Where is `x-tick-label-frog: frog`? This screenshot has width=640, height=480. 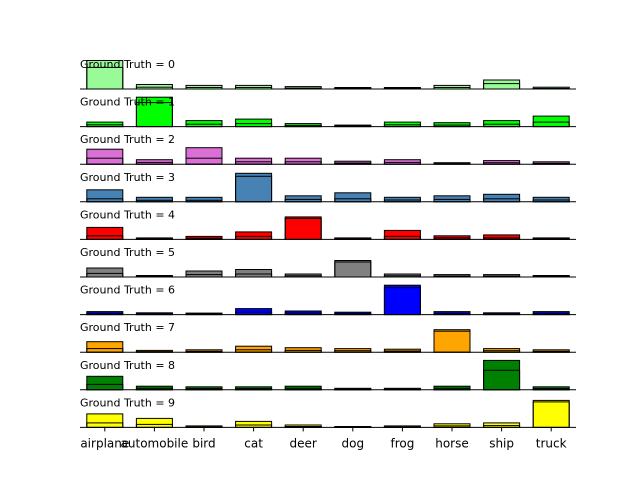
x-tick-label-frog: frog is located at coordinates (402, 443).